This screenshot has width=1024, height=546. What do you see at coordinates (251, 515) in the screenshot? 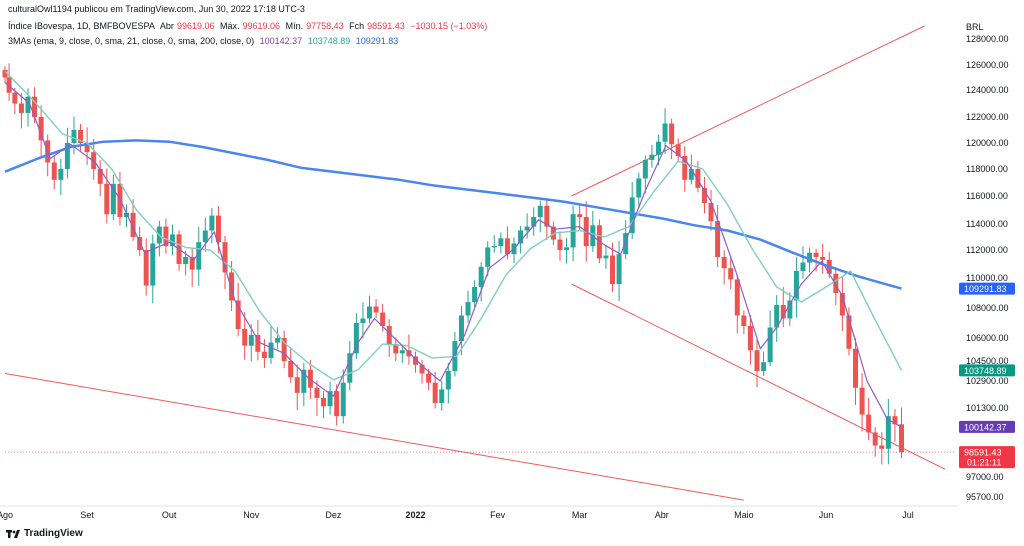
I see `x-tick-label: Nov` at bounding box center [251, 515].